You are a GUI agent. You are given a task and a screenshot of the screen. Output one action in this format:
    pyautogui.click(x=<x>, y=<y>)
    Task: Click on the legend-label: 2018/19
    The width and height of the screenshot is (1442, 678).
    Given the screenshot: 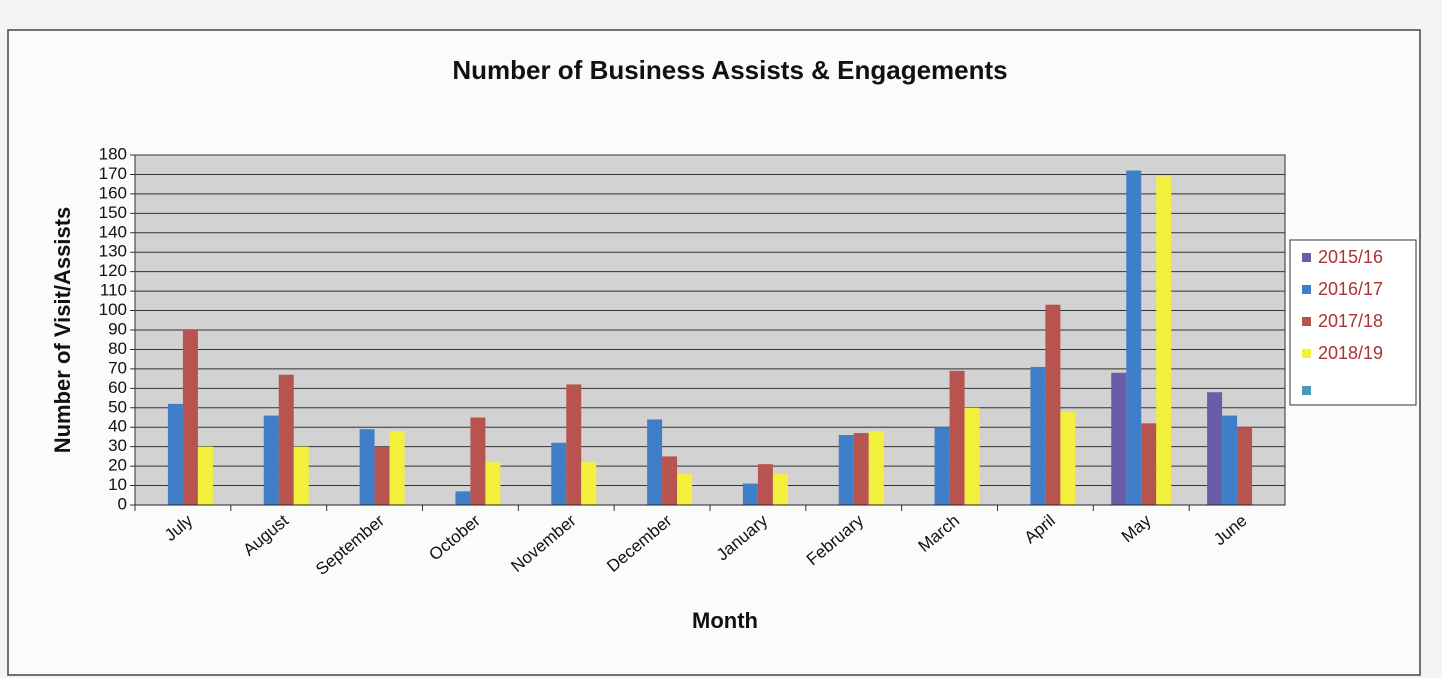 What is the action you would take?
    pyautogui.click(x=1350, y=353)
    